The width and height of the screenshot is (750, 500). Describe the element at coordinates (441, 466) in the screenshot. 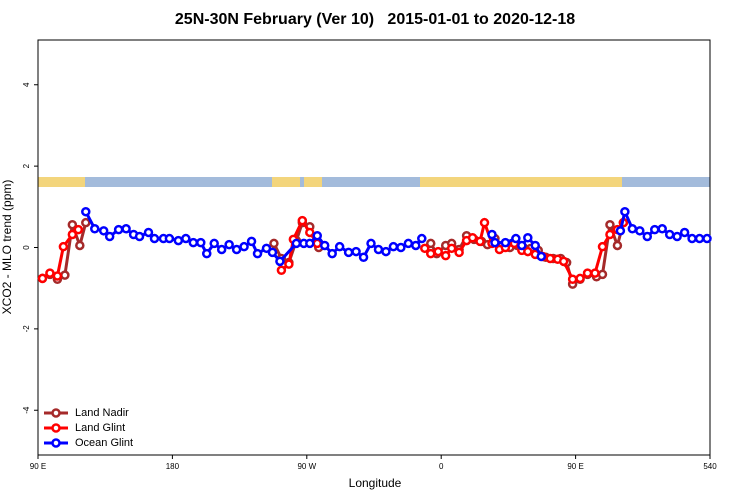

I see `x-tick-label: 0` at that location.